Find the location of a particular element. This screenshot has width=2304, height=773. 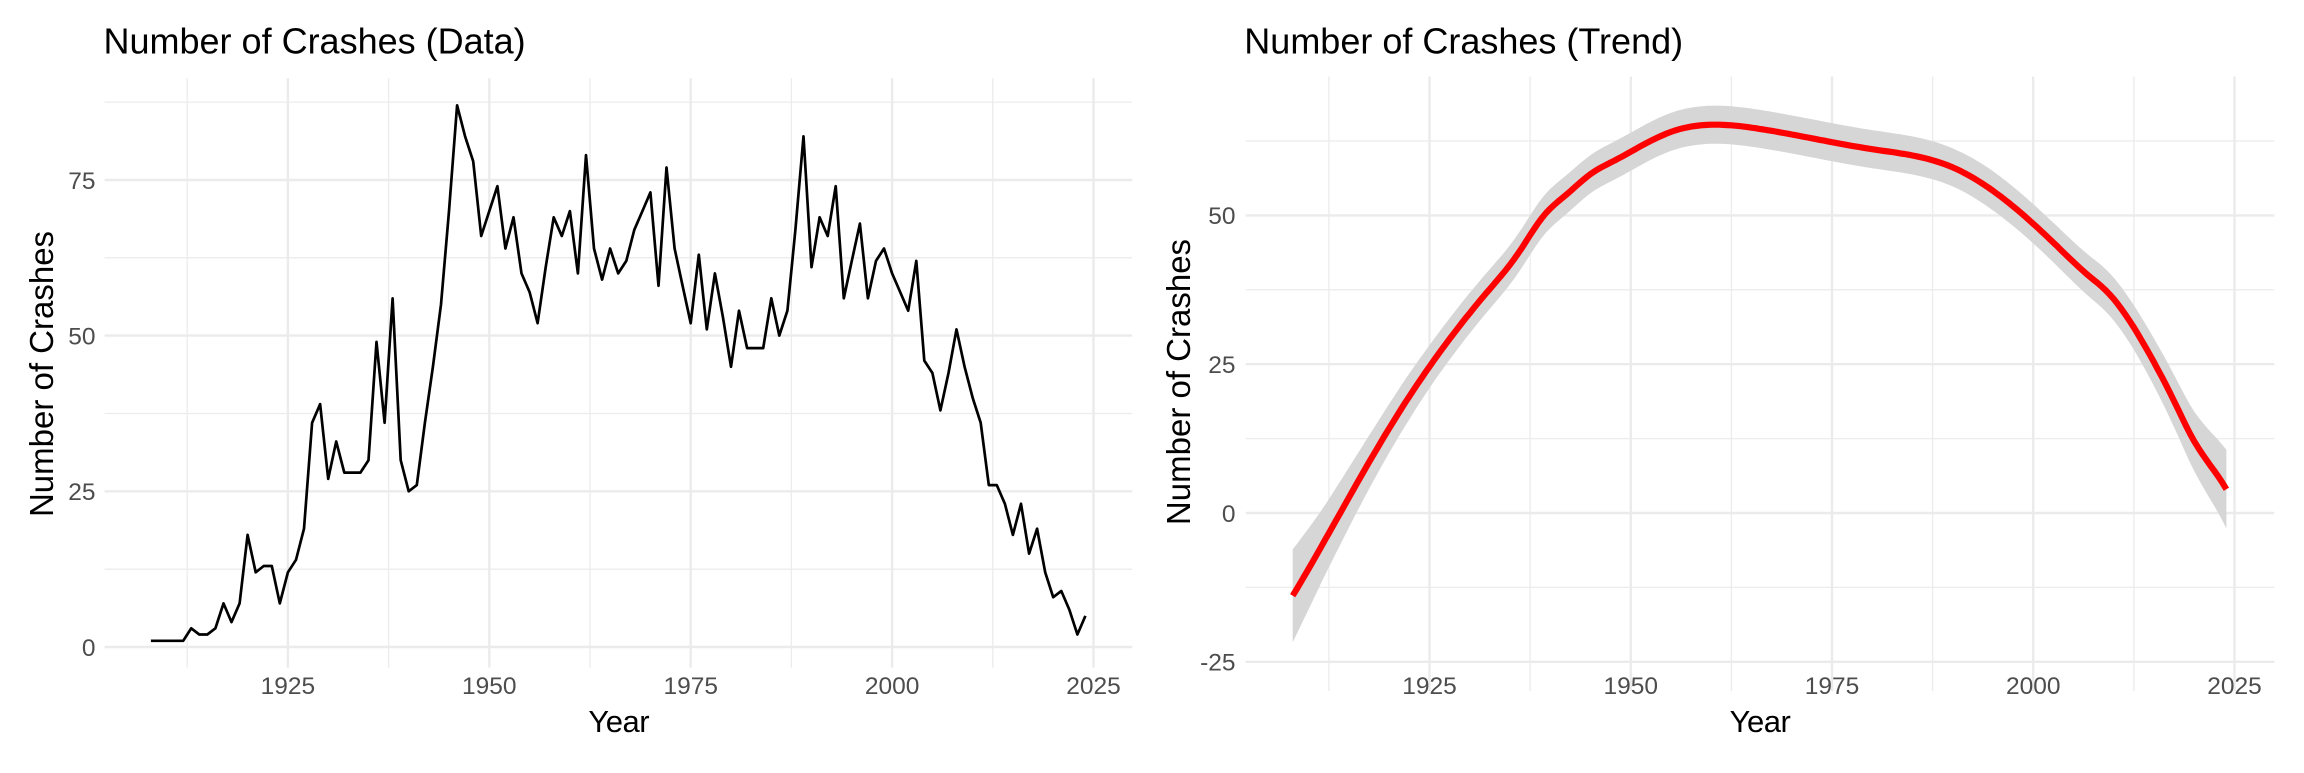

svg-text: Number of Crashes (Trend) is located at coordinates (1463, 41).